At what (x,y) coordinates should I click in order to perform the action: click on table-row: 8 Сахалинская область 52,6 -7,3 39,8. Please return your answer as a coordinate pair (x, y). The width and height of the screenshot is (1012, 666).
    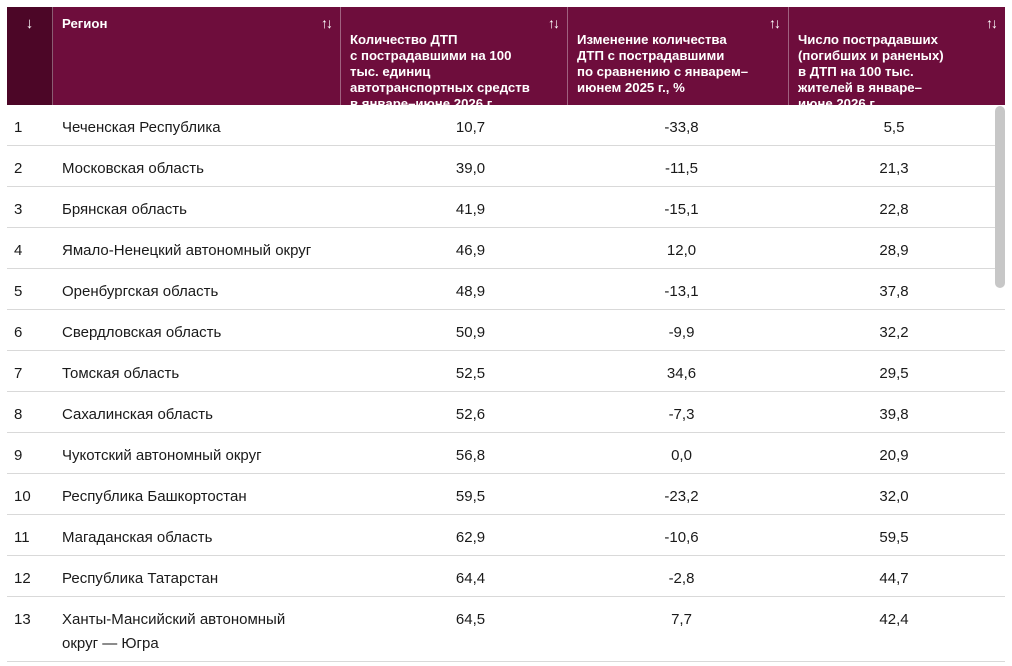
    Looking at the image, I should click on (506, 412).